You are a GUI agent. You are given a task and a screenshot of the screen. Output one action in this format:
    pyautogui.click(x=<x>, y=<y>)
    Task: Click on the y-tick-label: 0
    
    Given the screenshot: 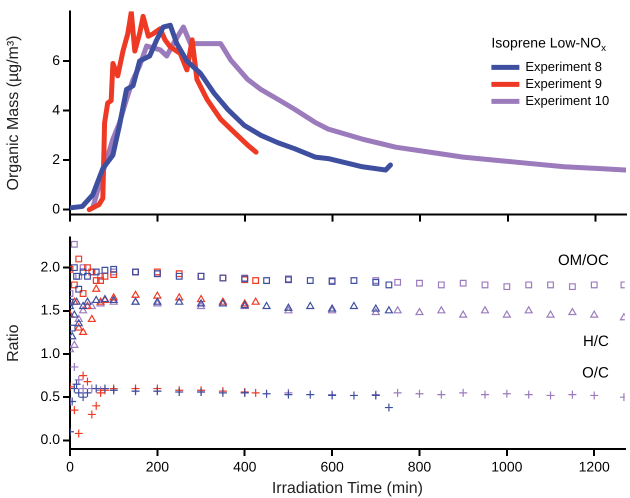 What is the action you would take?
    pyautogui.click(x=56, y=208)
    